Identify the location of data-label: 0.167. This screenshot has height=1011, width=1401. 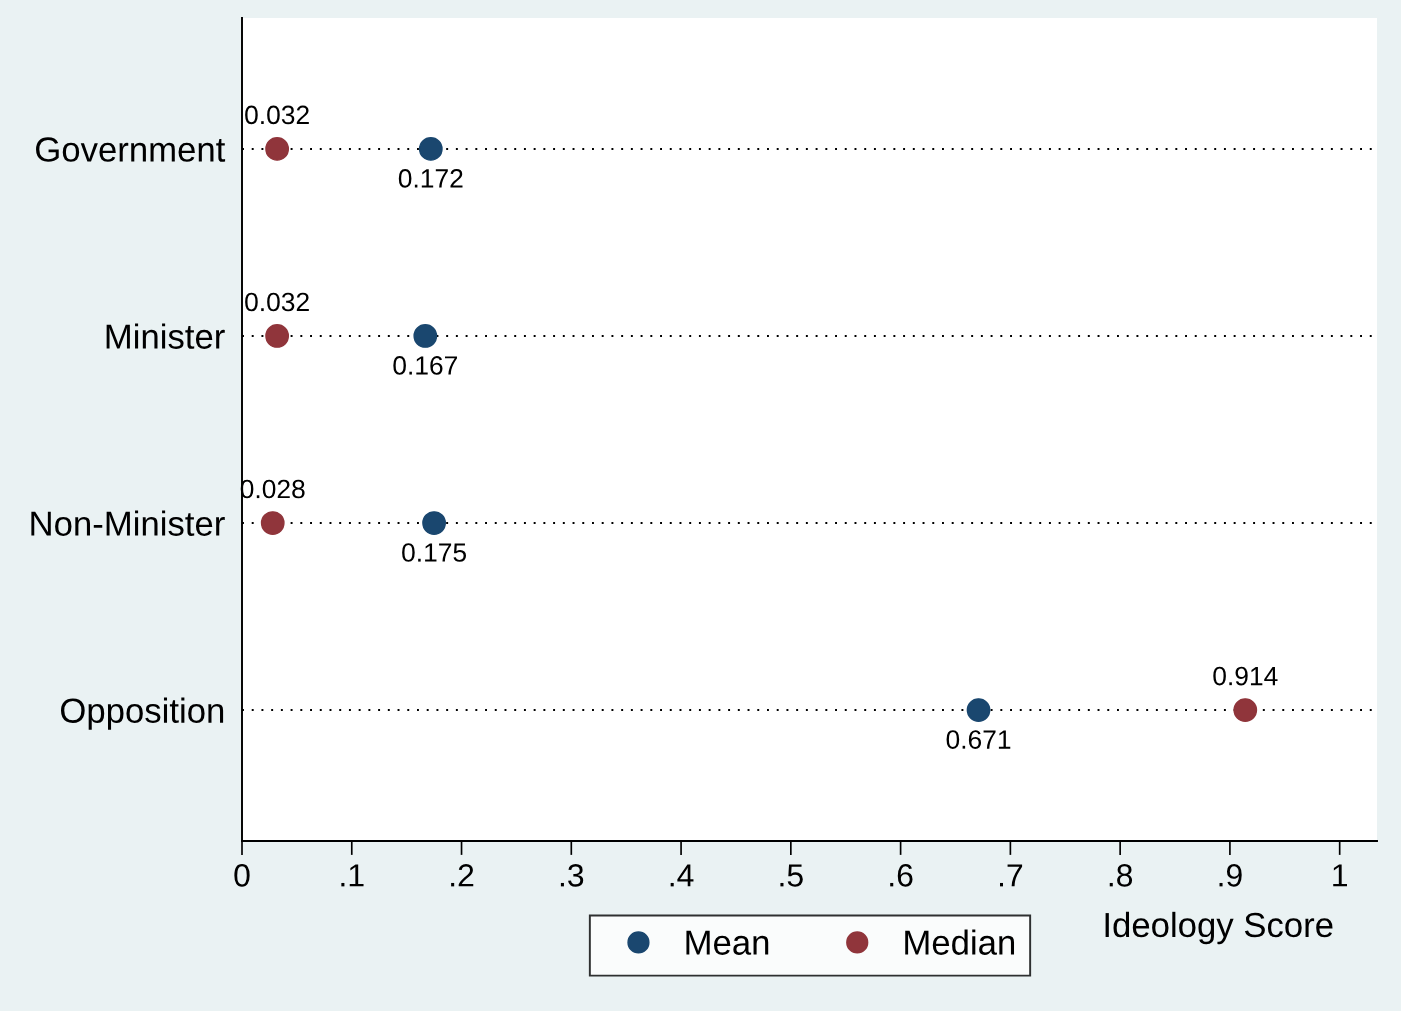
(425, 365).